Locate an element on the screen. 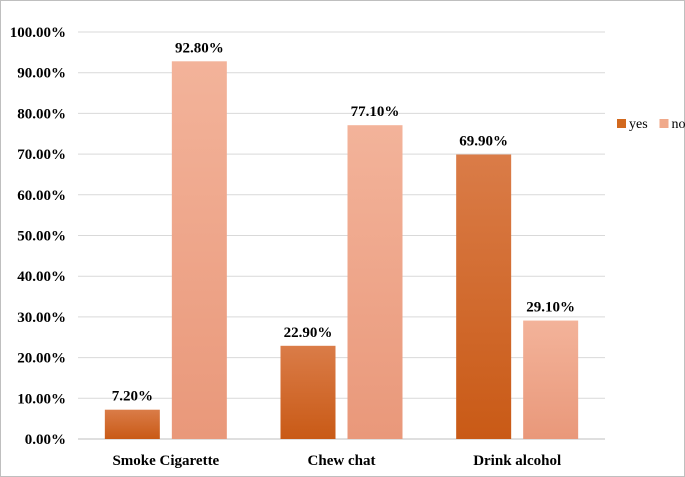 Image resolution: width=685 pixels, height=477 pixels. data-label-yes-2: 69.90% is located at coordinates (483, 142).